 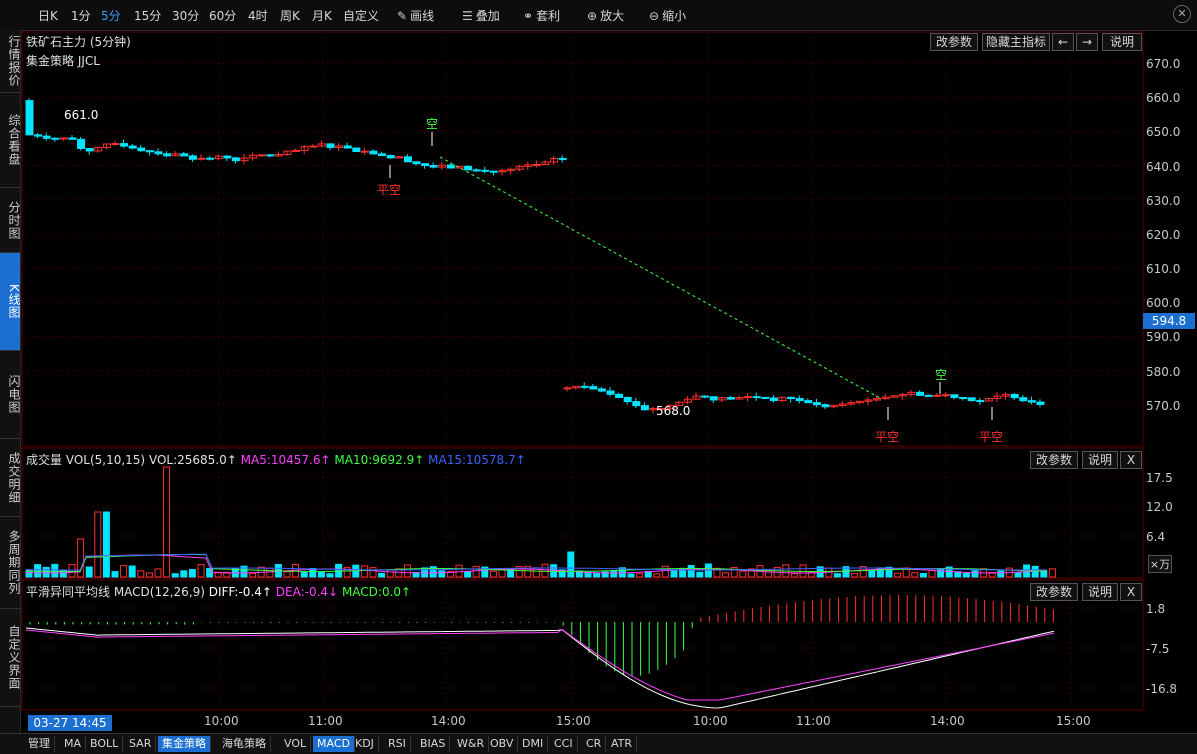 What do you see at coordinates (471, 744) in the screenshot?
I see `tab-wr: W&R` at bounding box center [471, 744].